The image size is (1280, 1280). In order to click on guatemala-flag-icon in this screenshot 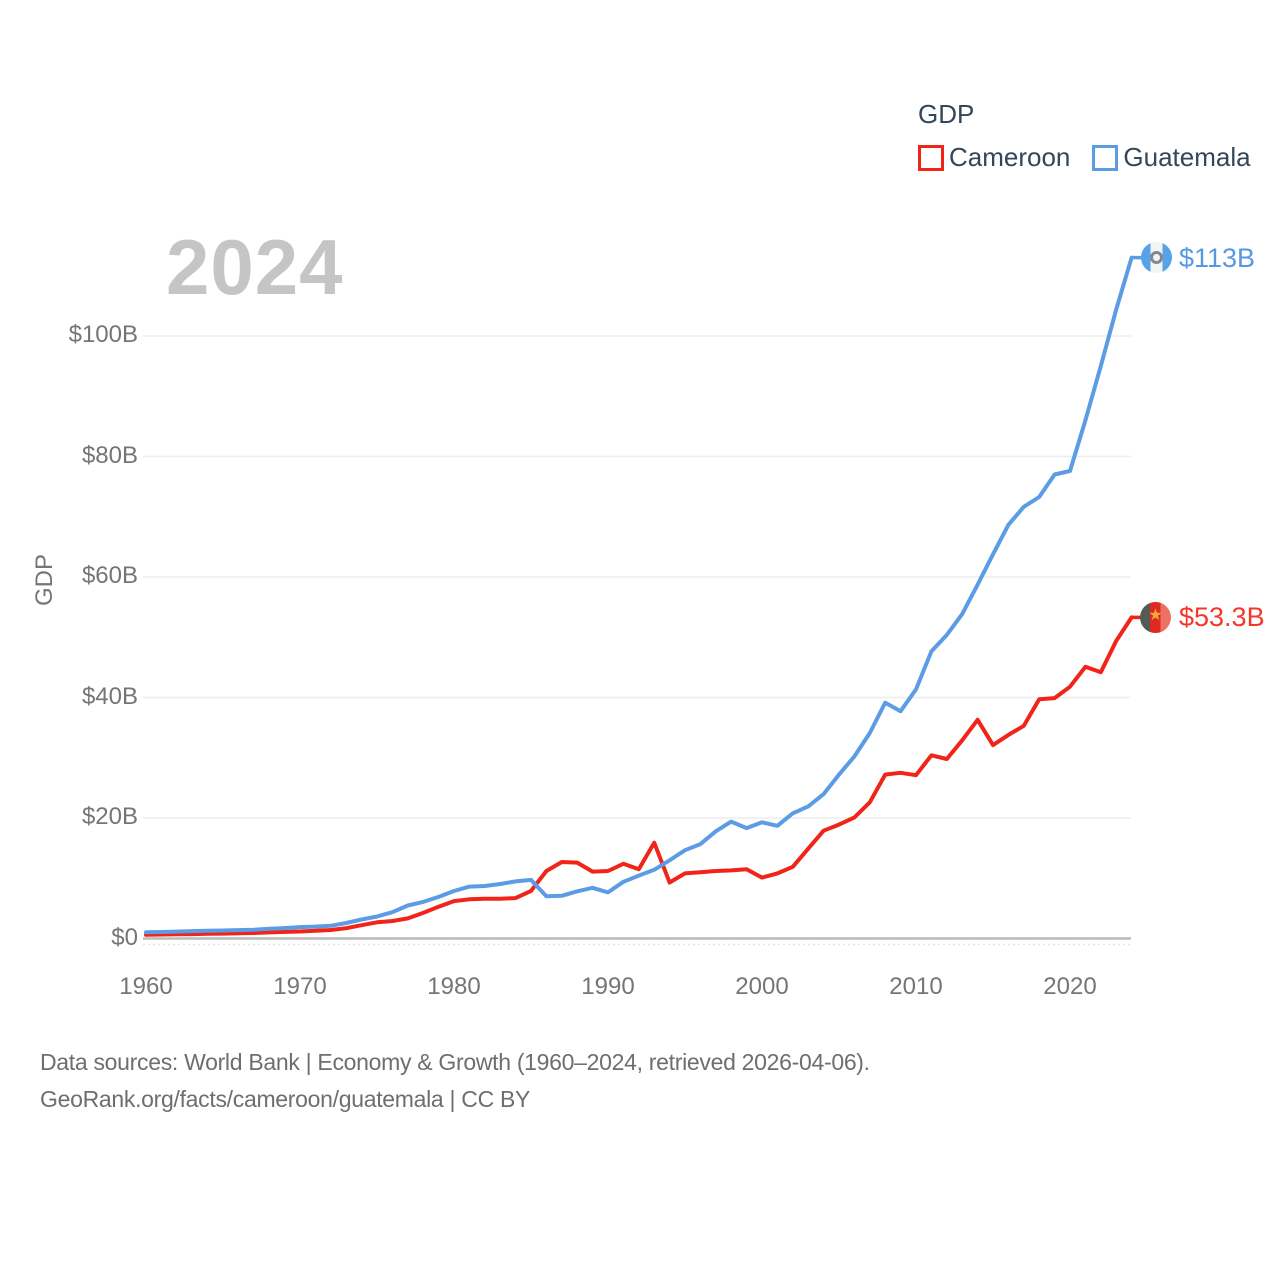, I will do `click(1156, 258)`.